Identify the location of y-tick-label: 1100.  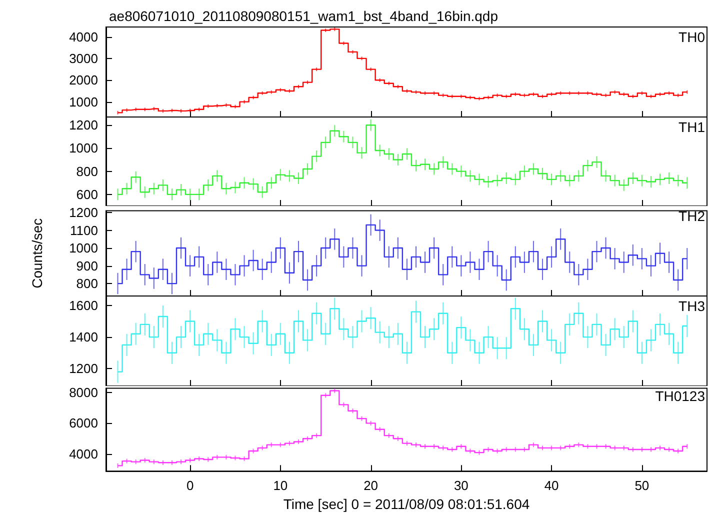
(84, 230).